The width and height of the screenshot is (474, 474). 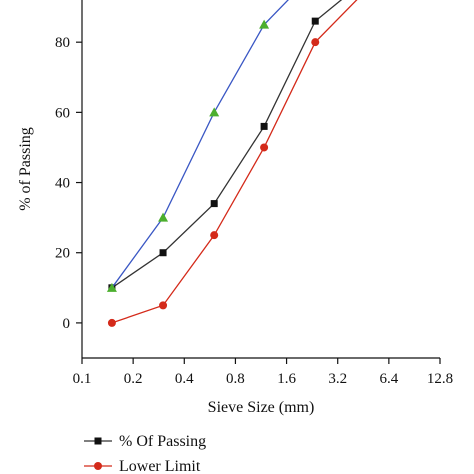 What do you see at coordinates (261, 407) in the screenshot?
I see `x-axis-title: Sieve Size (mm)` at bounding box center [261, 407].